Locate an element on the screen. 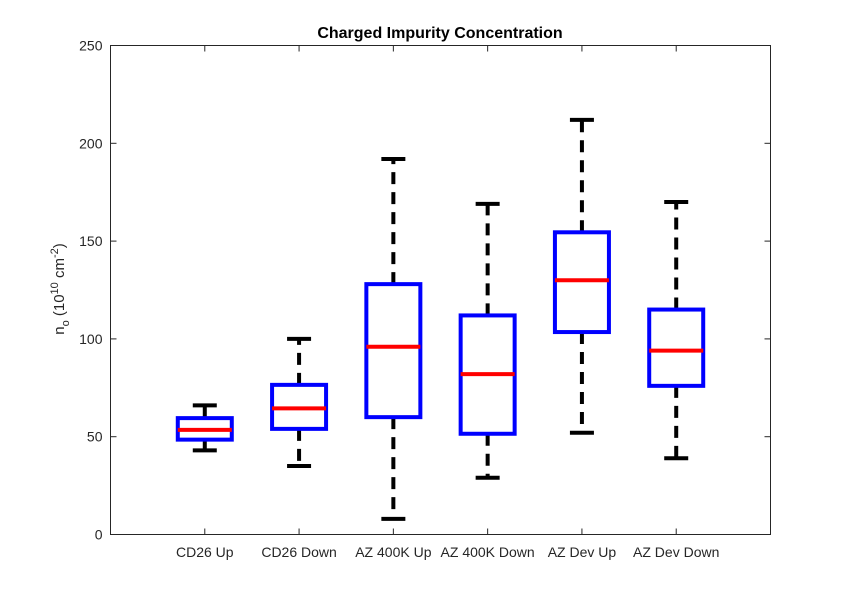 The height and width of the screenshot is (600, 850). x-tick-label: CD26 Down is located at coordinates (298, 552).